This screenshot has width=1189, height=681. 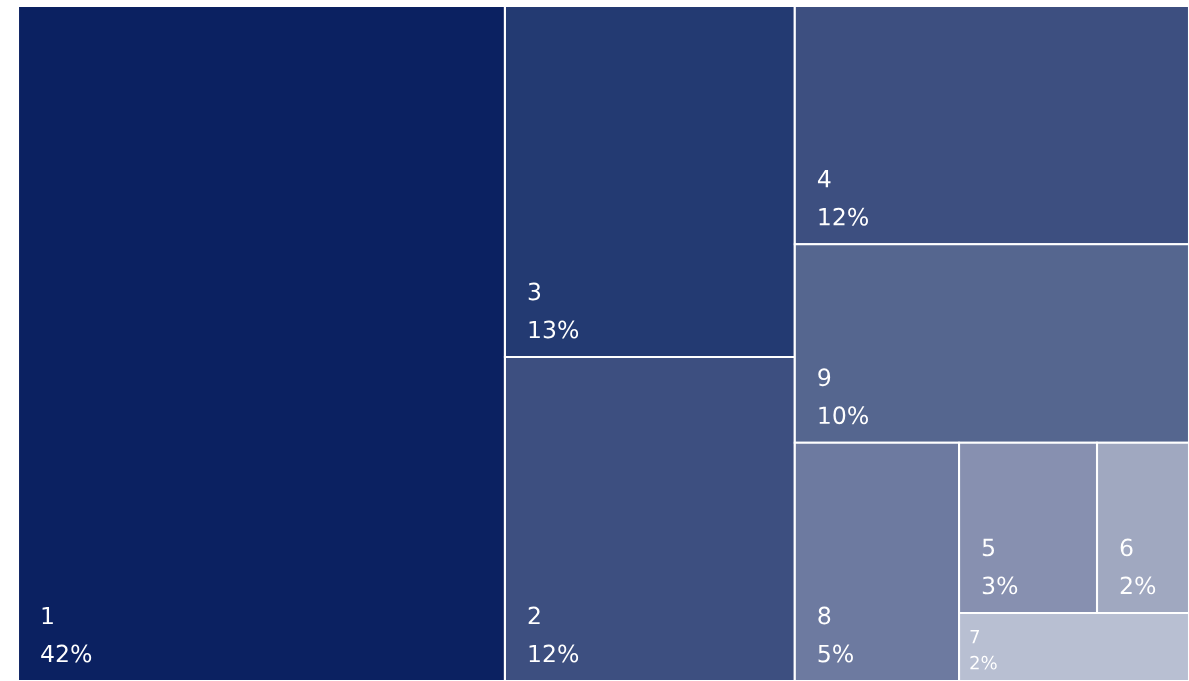 What do you see at coordinates (1000, 585) in the screenshot?
I see `data-label: 3%` at bounding box center [1000, 585].